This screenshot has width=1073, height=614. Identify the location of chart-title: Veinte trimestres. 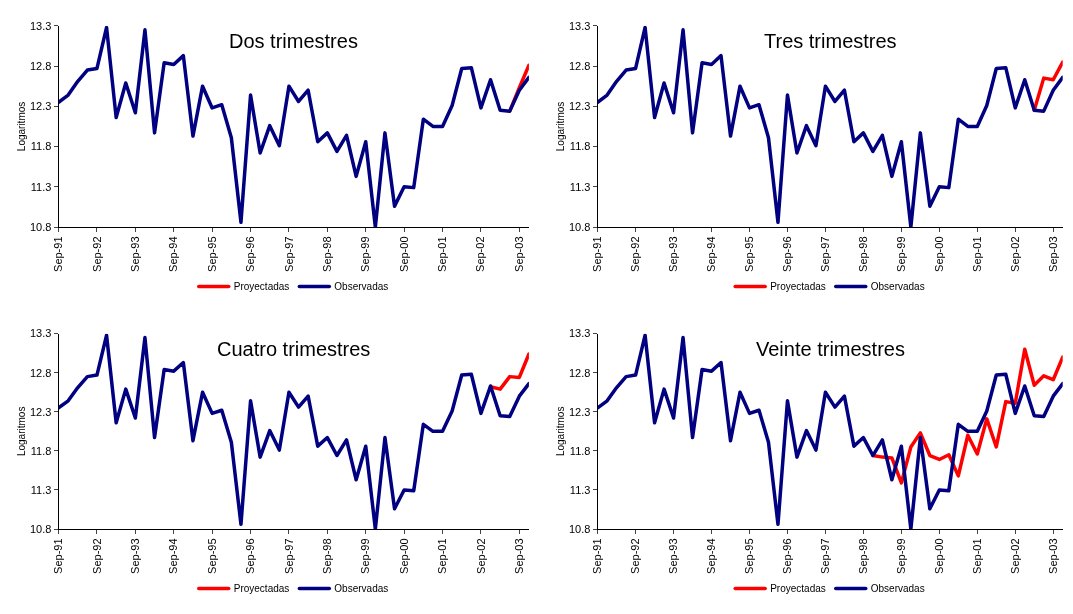
(830, 349).